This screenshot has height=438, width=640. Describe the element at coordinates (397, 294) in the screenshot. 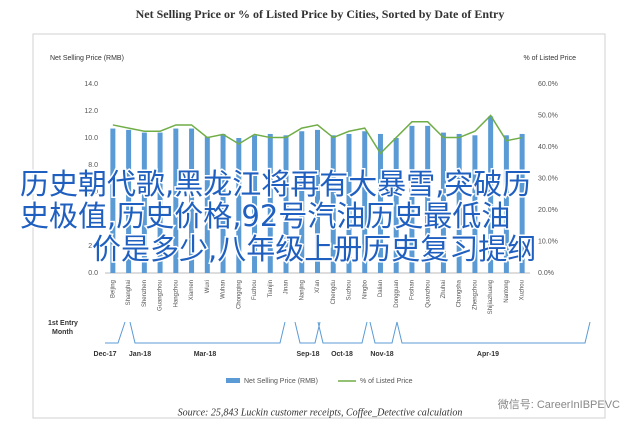

I see `x-tick-label: Dongguan` at that location.